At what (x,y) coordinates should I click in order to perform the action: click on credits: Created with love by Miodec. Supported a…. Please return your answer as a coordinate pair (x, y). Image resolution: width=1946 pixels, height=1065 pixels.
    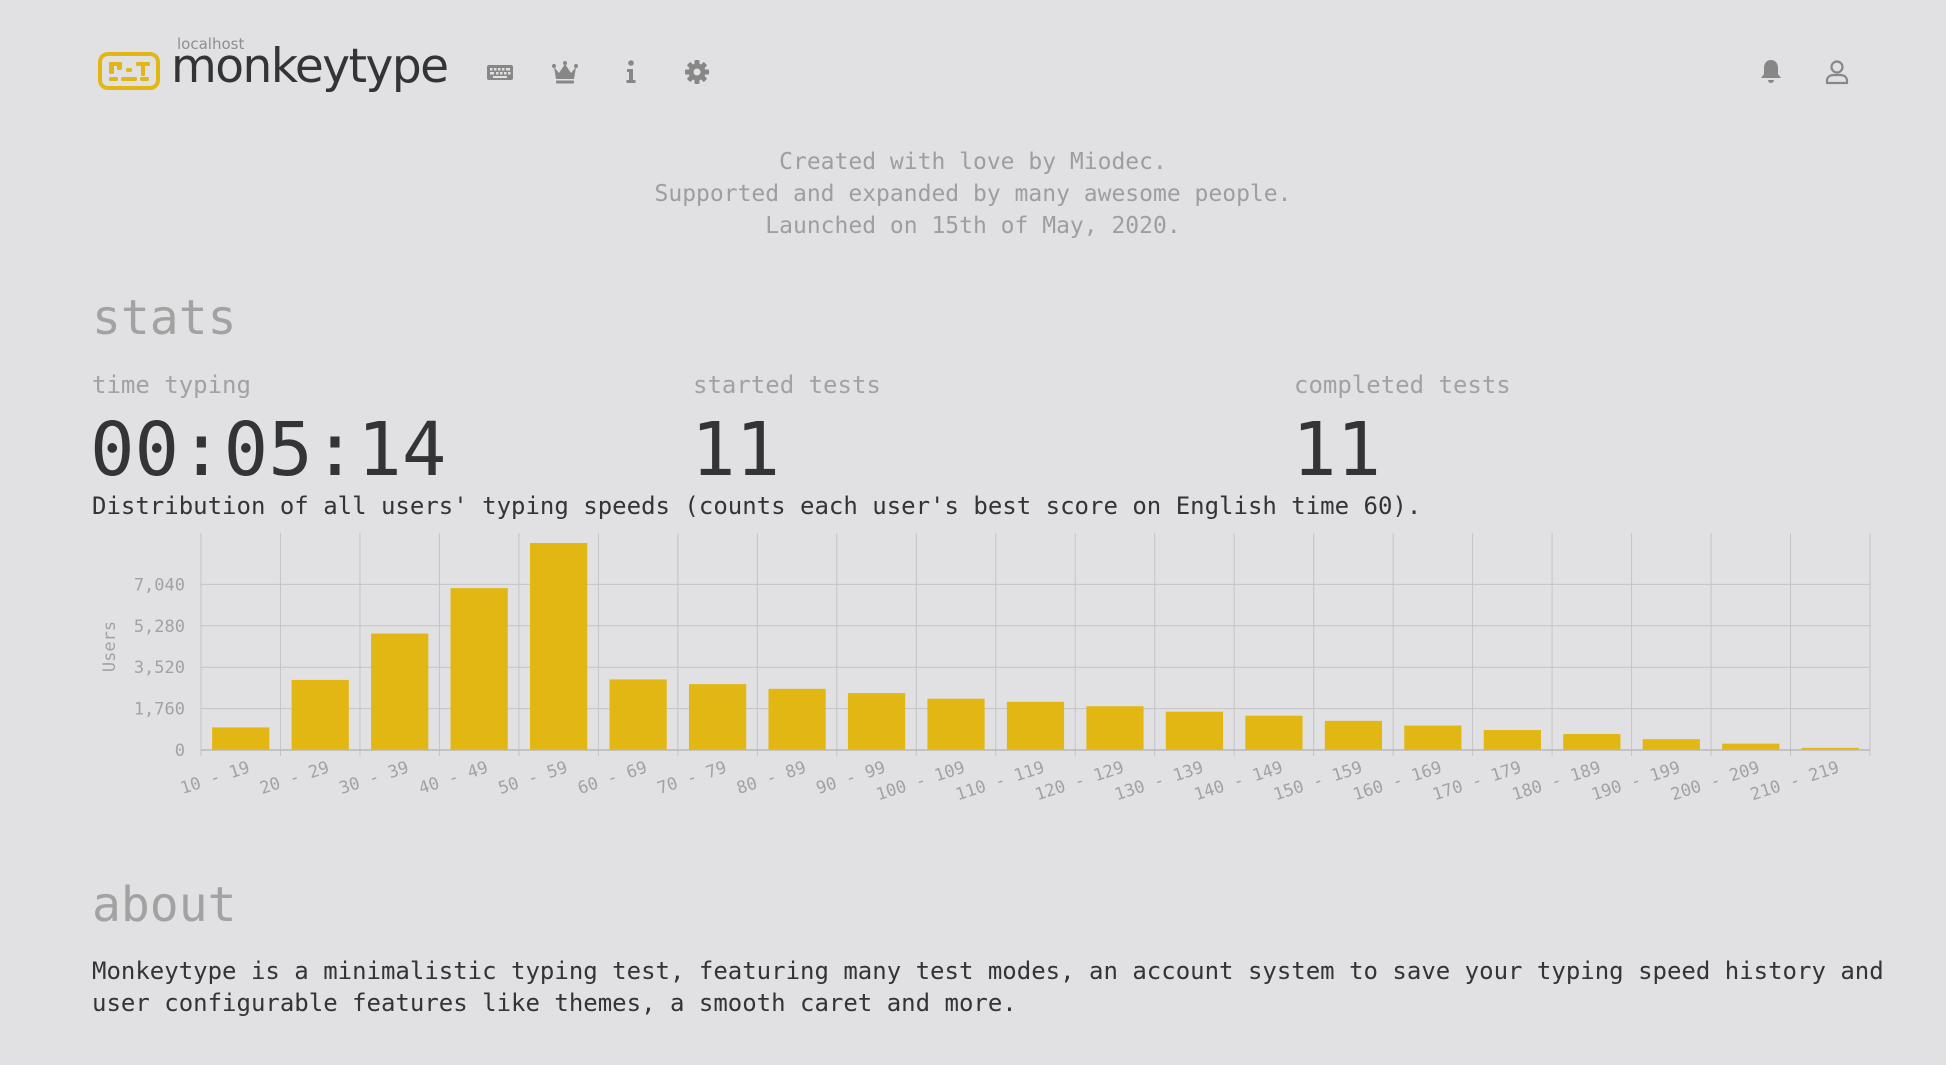
    Looking at the image, I should click on (973, 194).